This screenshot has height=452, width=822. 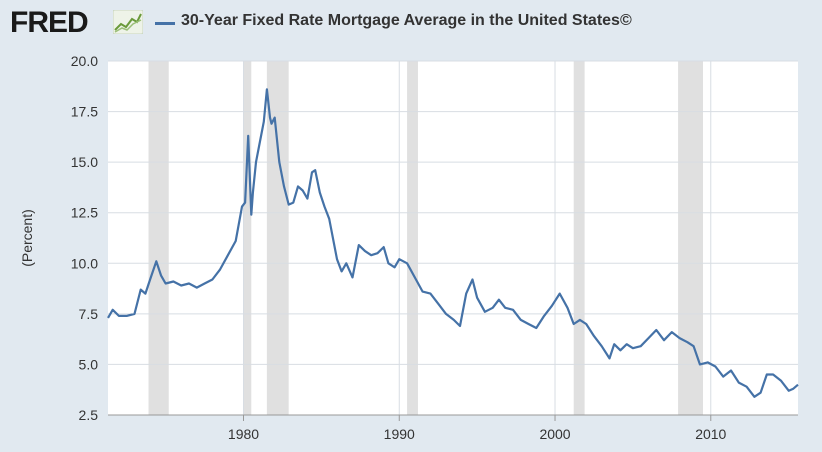 What do you see at coordinates (89, 364) in the screenshot?
I see `y-tick-label: 5.0` at bounding box center [89, 364].